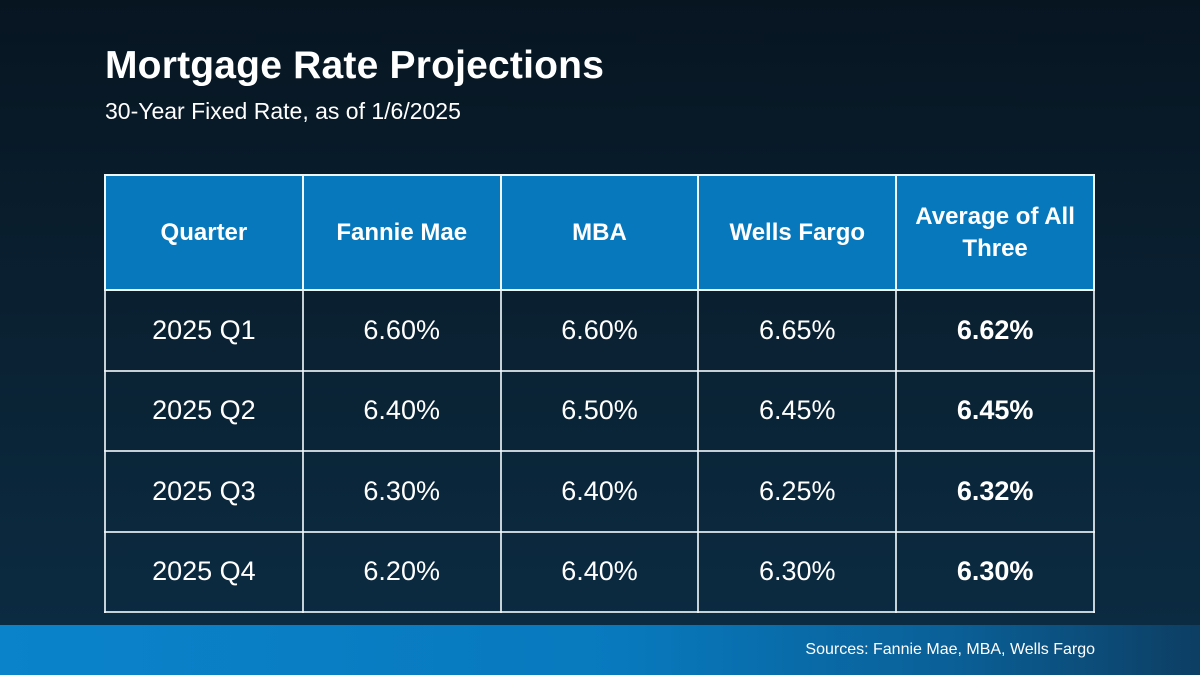  I want to click on column-header: Average of All Three, so click(995, 232).